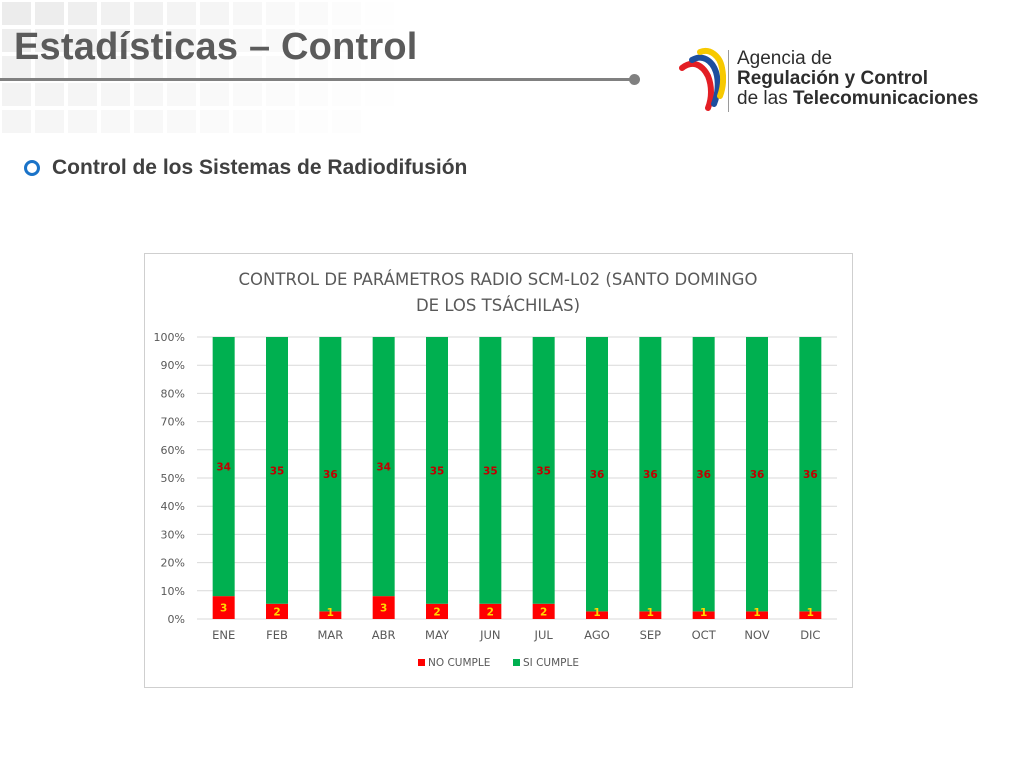  Describe the element at coordinates (762, 98) in the screenshot. I see `logo-line-3-prefix: de las` at that location.